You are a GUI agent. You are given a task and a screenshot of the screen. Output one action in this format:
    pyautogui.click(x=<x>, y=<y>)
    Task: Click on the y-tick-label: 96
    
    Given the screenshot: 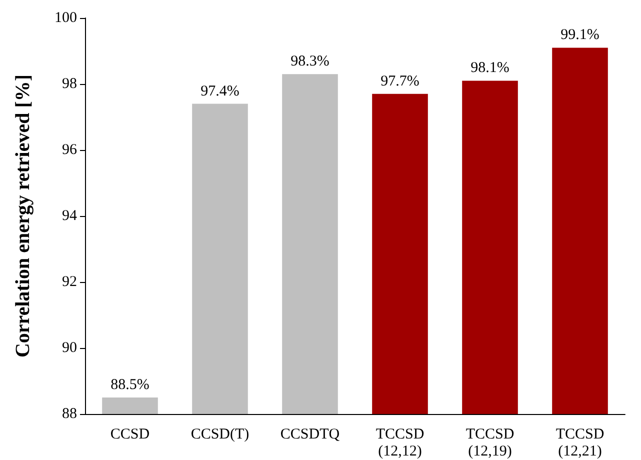 What is the action you would take?
    pyautogui.click(x=70, y=150)
    